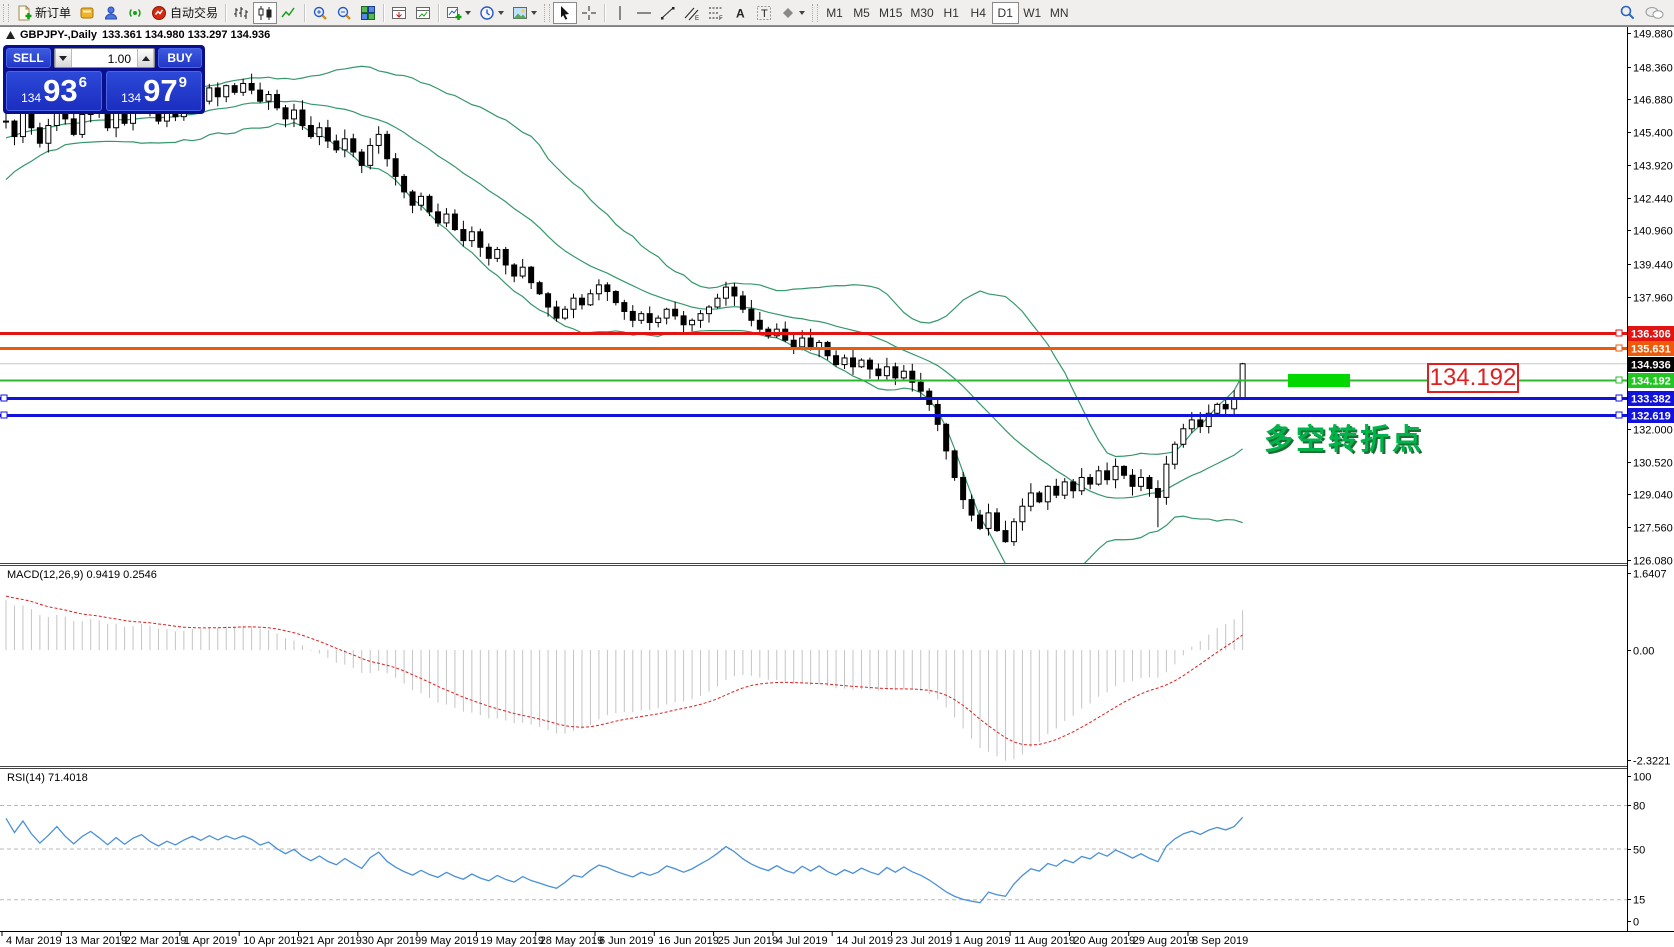  I want to click on svg-text: 130.520, so click(1653, 464).